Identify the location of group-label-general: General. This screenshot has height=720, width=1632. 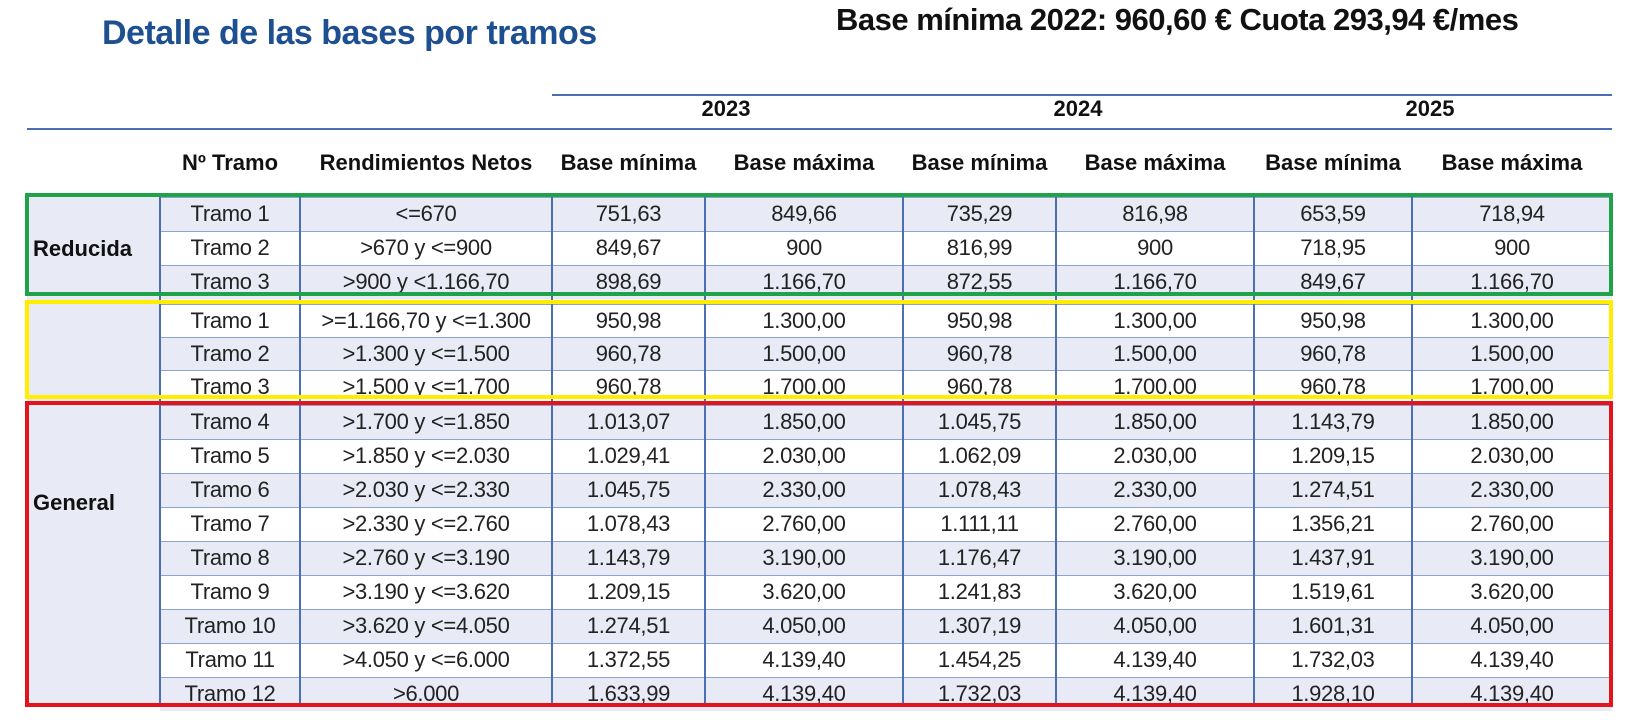
(74, 502).